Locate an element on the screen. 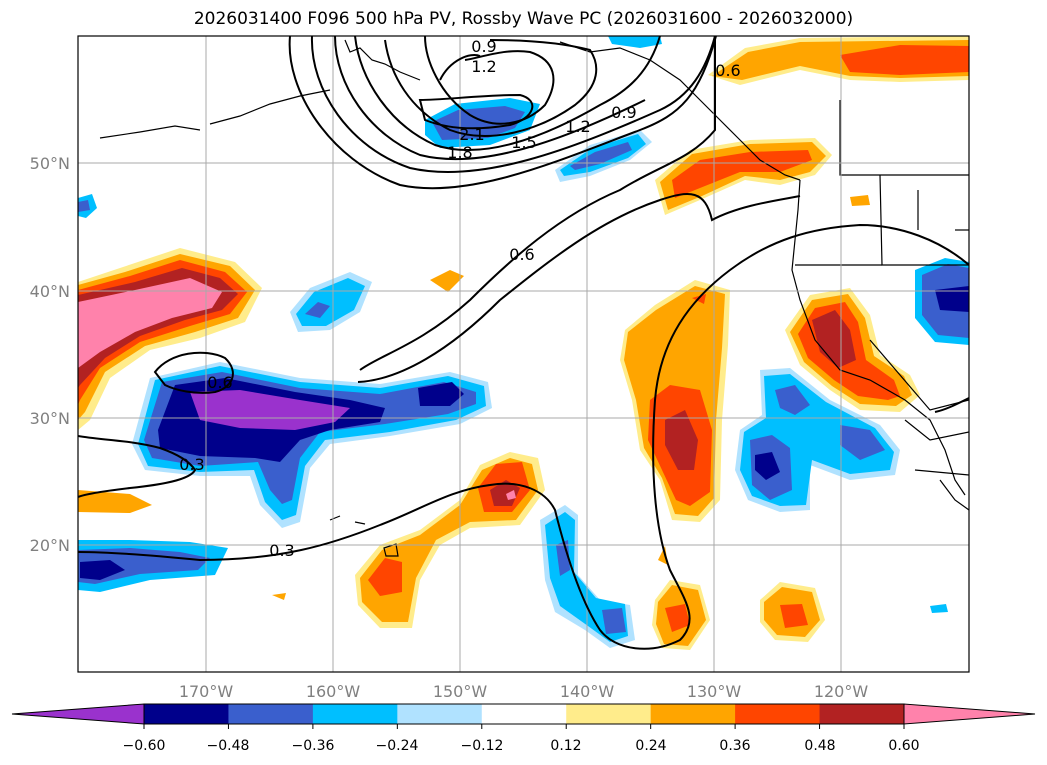 The width and height of the screenshot is (1047, 765). colorbar-label: 0.60 is located at coordinates (903, 746).